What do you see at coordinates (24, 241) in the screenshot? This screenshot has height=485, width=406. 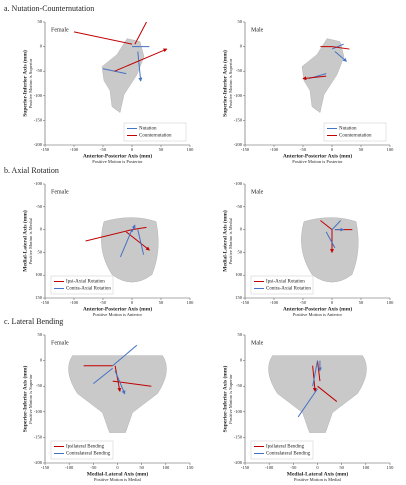 I see `y-axis-title: Medial-Lateral Axis (mm)` at bounding box center [24, 241].